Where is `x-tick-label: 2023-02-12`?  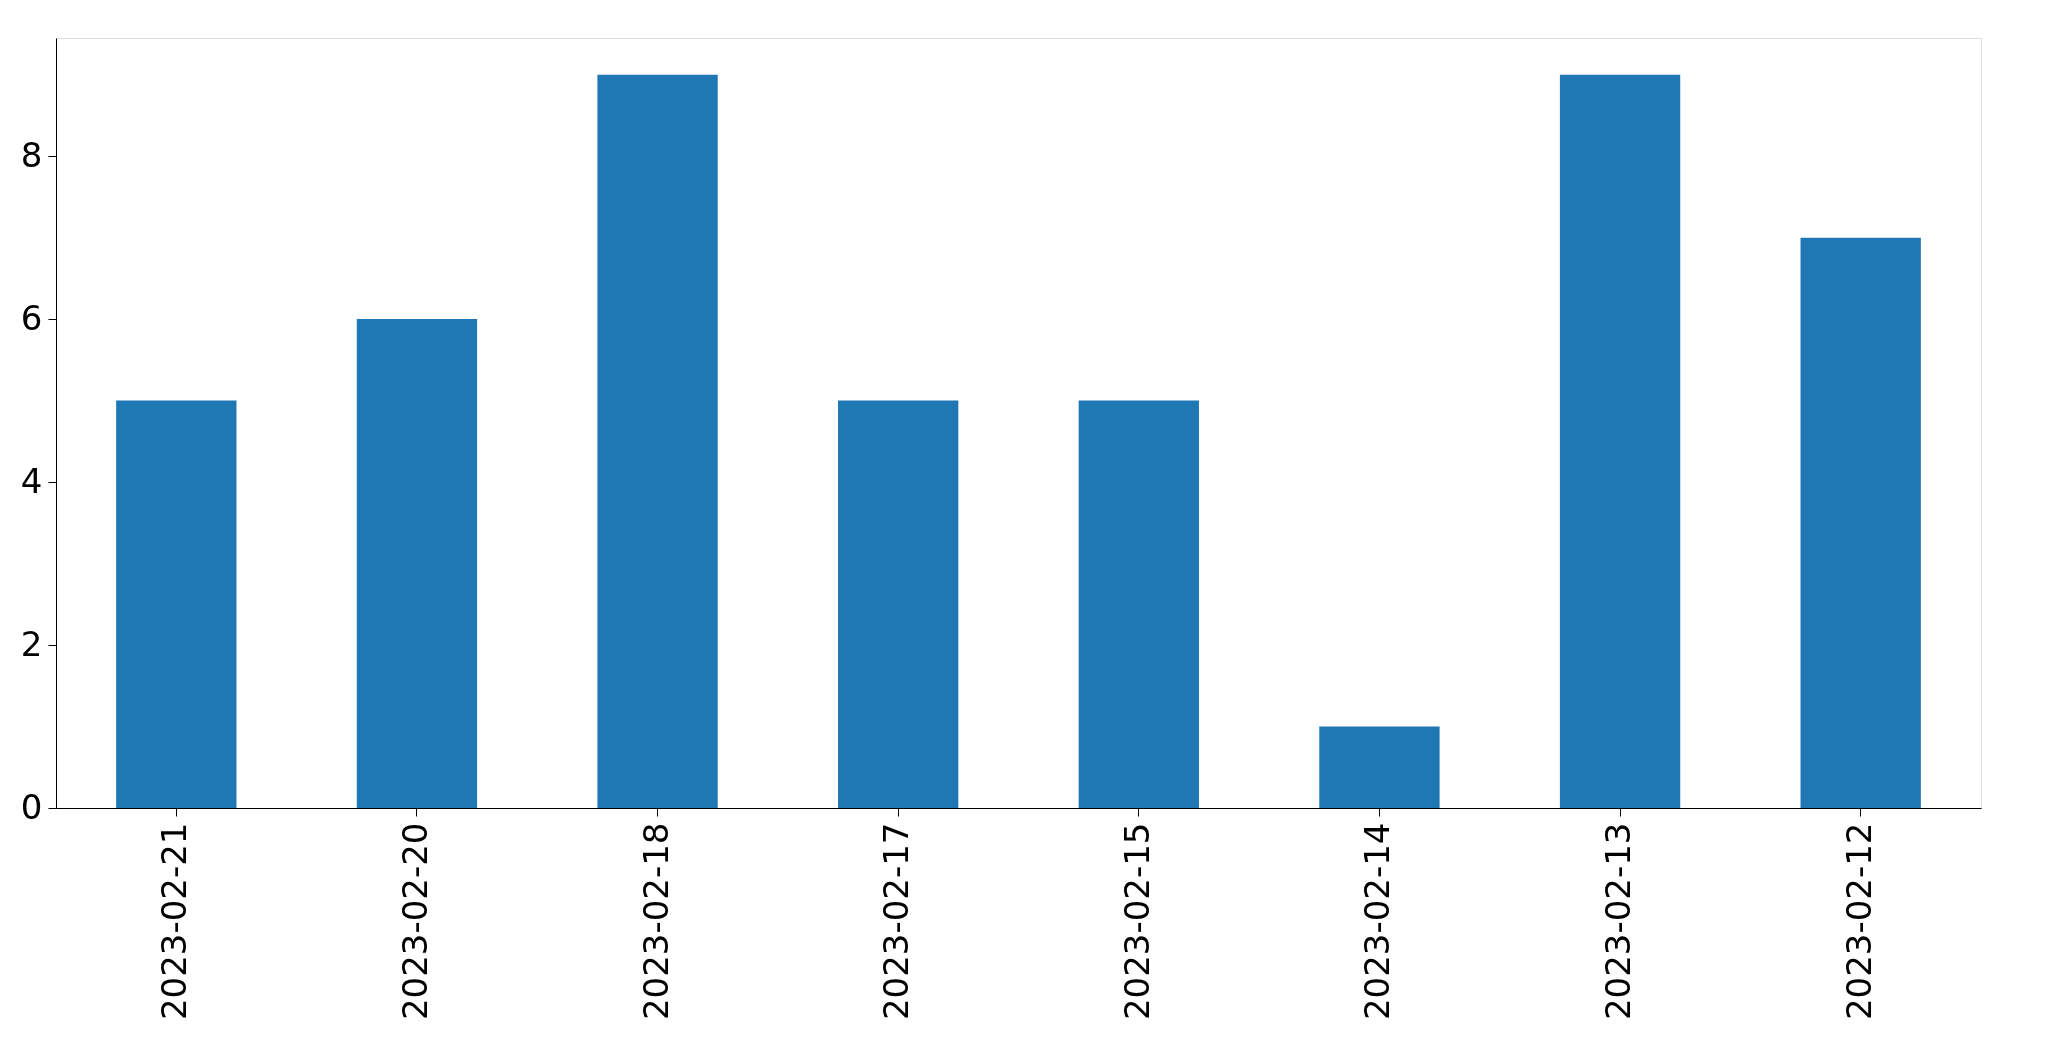 x-tick-label: 2023-02-12 is located at coordinates (1858, 921).